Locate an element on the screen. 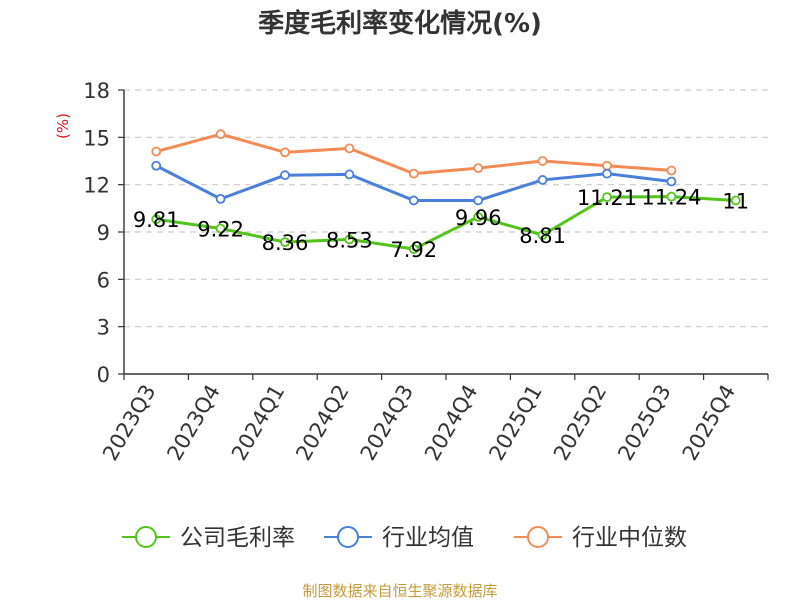  y-tick-label: 0 is located at coordinates (103, 375).